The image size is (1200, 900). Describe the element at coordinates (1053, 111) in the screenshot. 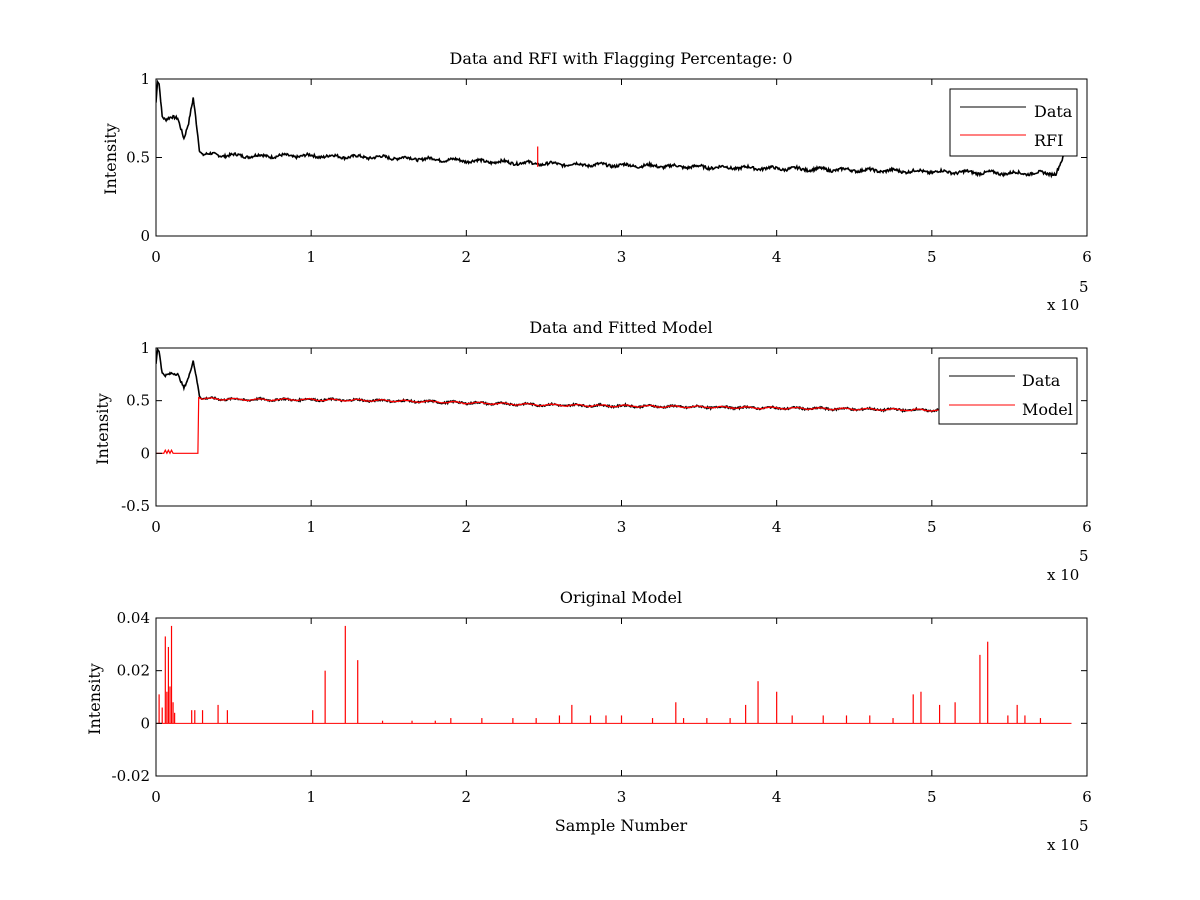

I see `panel-1-legend-data-label: Data` at that location.